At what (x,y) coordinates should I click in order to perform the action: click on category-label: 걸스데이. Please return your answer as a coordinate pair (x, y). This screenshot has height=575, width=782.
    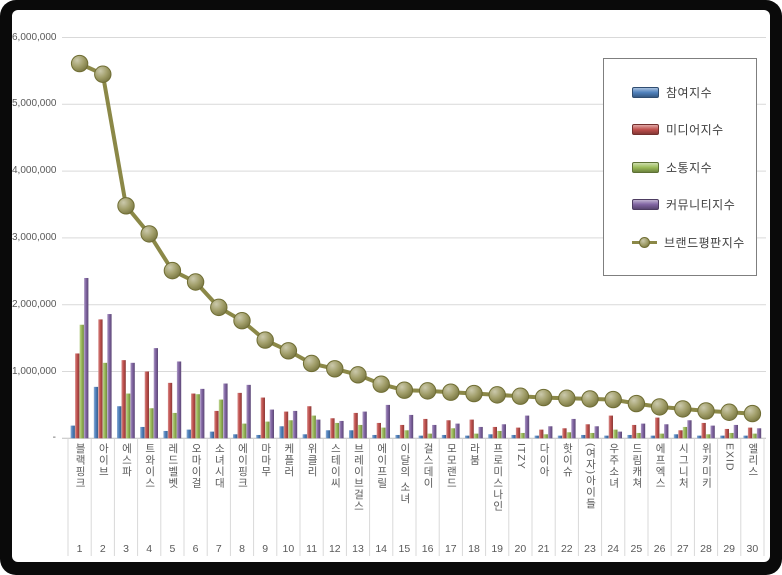
    Looking at the image, I should click on (427, 491).